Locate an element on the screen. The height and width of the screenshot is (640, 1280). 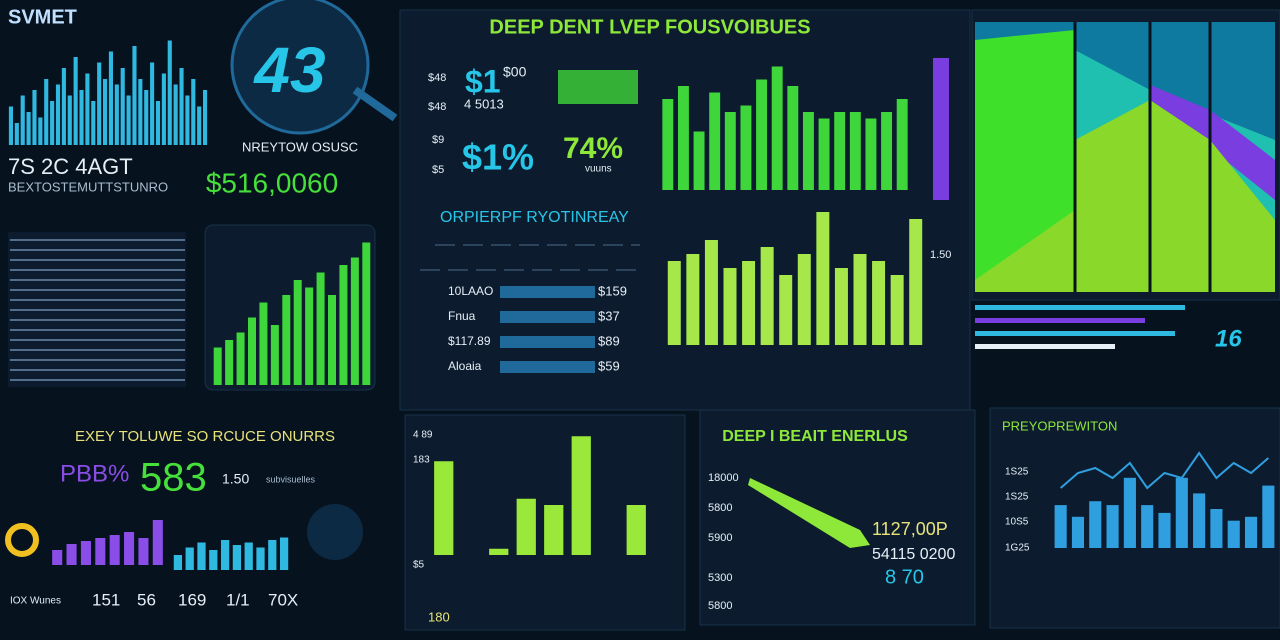
big-price-sub: 4 5013 is located at coordinates (484, 103).